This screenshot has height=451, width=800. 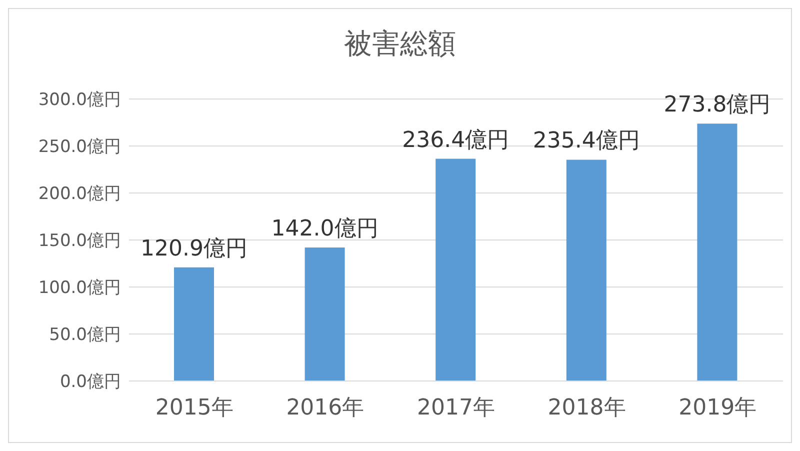 What do you see at coordinates (79, 288) in the screenshot?
I see `y-tick-label: 100.0億円` at bounding box center [79, 288].